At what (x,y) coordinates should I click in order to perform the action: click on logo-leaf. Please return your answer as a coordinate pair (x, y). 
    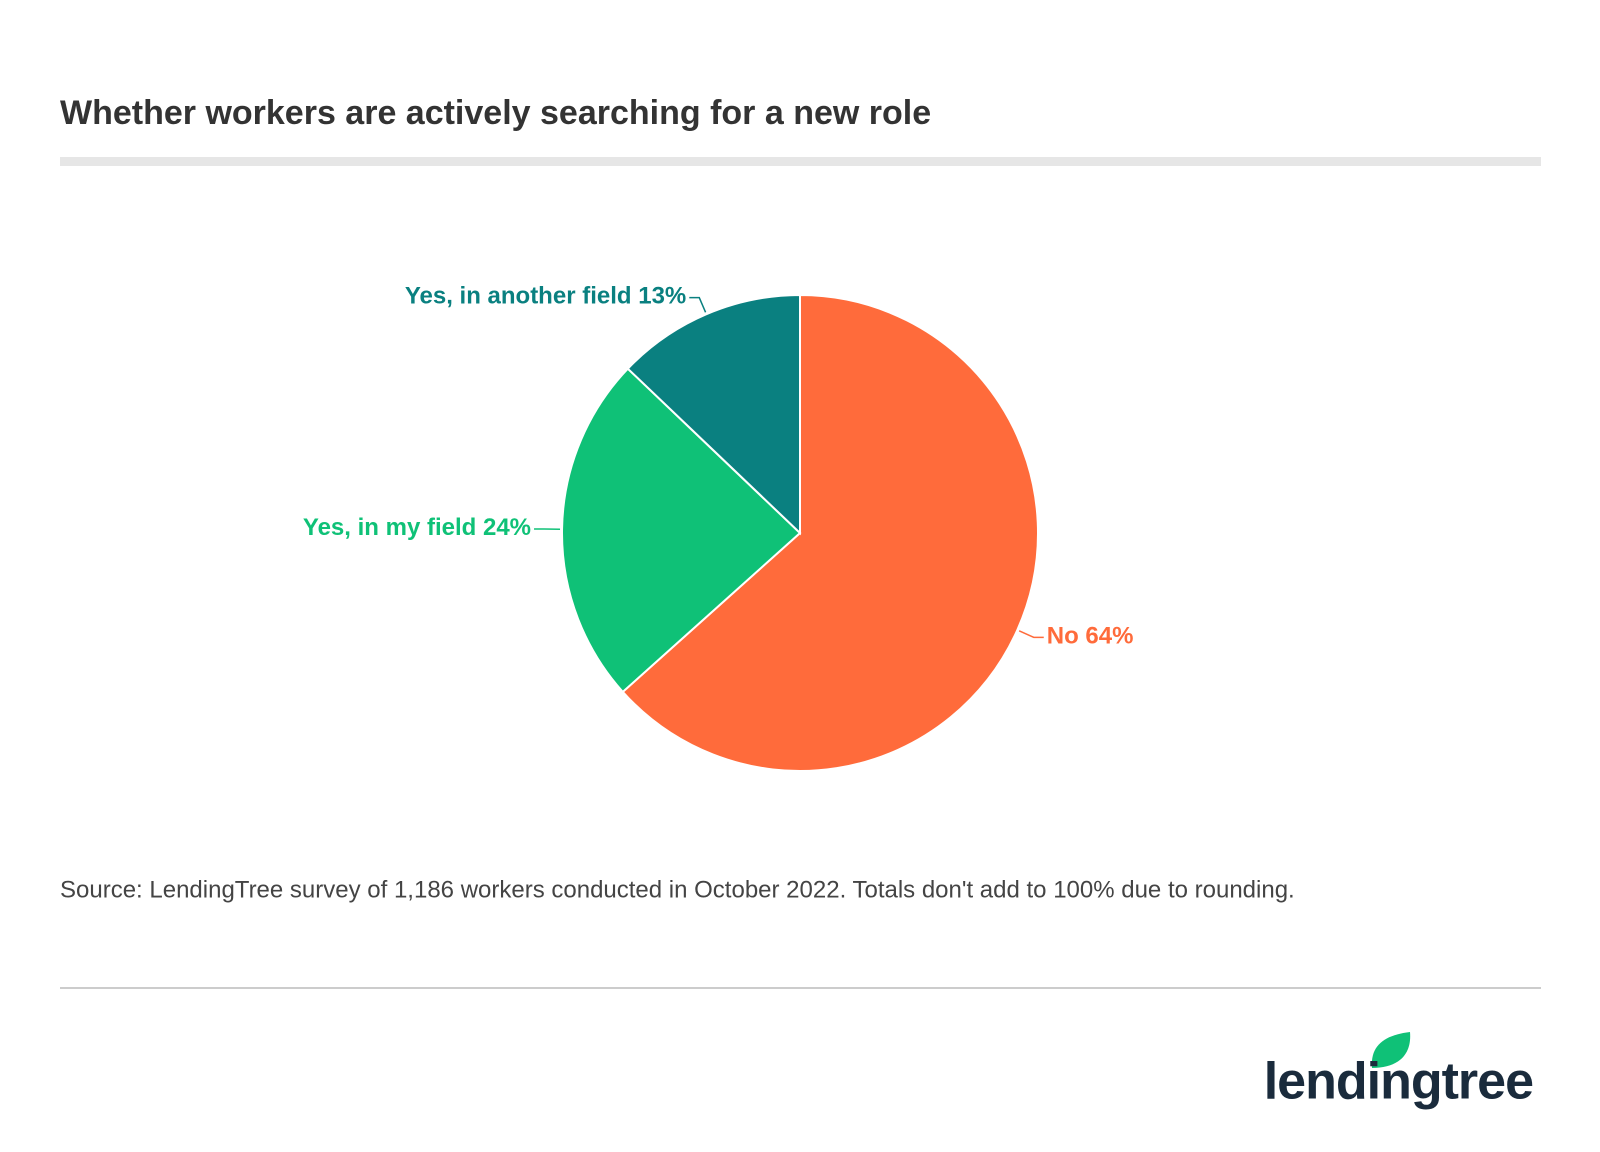
    Looking at the image, I should click on (1391, 1050).